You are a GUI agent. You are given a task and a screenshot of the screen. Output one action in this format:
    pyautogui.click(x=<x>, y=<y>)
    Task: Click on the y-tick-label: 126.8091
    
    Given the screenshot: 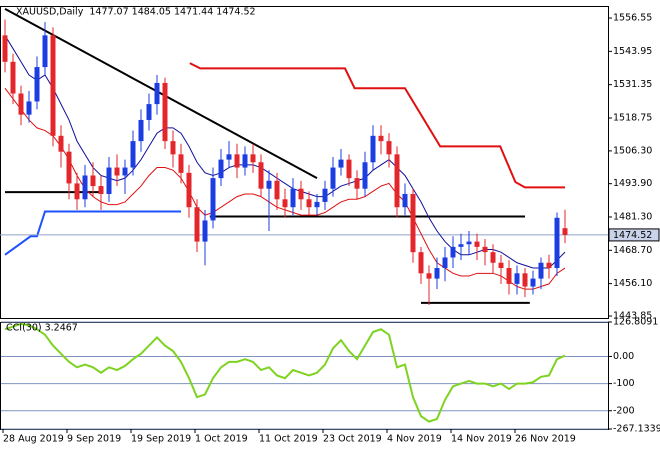 What is the action you would take?
    pyautogui.click(x=635, y=322)
    